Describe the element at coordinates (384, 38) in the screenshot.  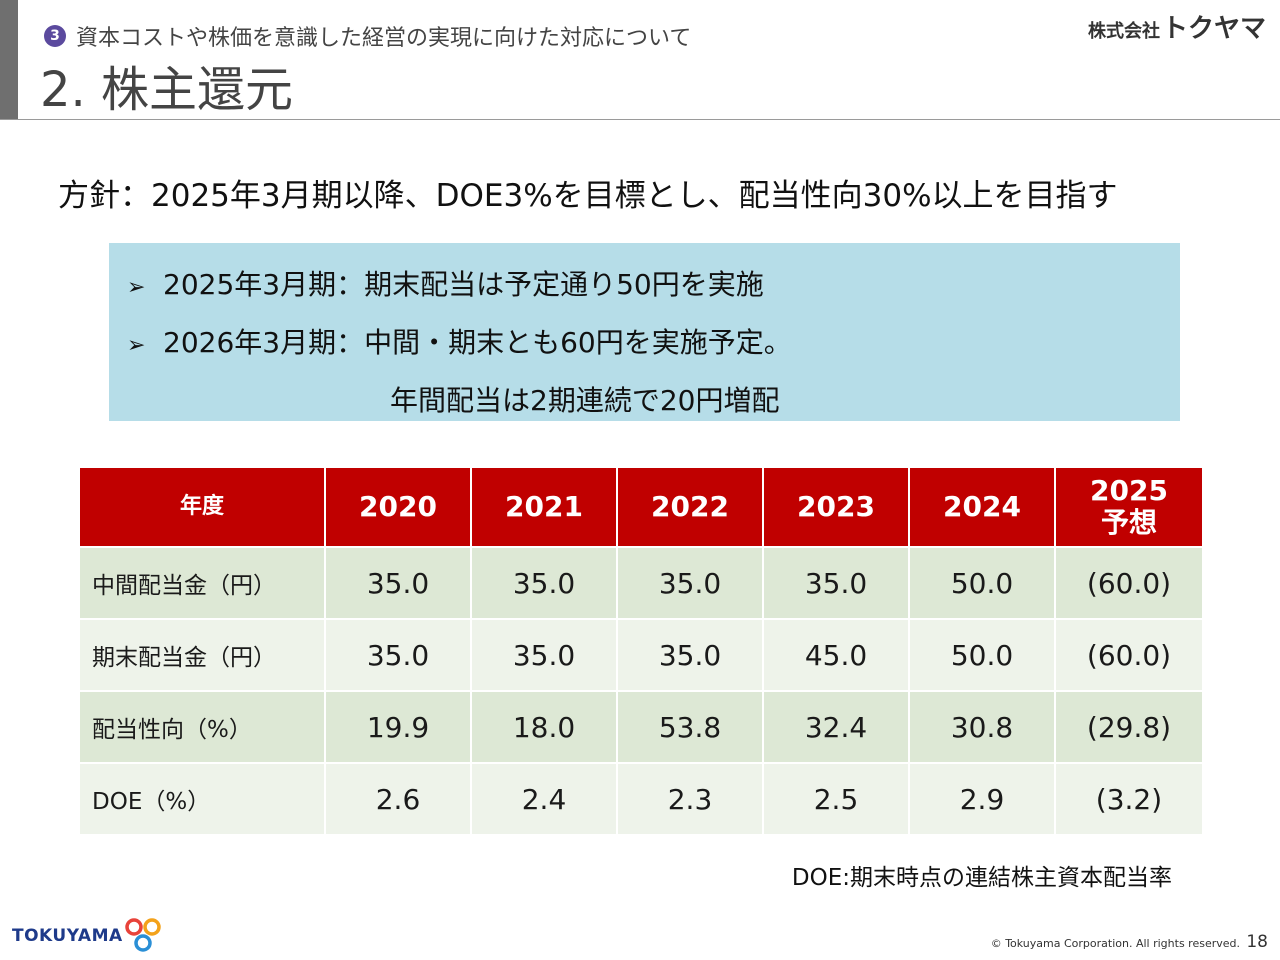
I see `section-title: 資本コストや株価を意識した経営の実現に向けた対応について` at that location.